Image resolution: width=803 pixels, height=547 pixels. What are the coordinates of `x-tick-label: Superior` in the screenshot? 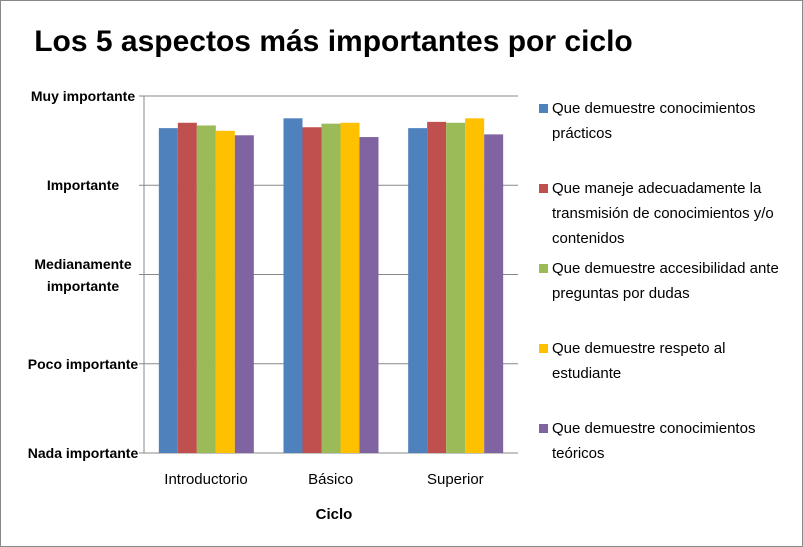 It's located at (455, 479).